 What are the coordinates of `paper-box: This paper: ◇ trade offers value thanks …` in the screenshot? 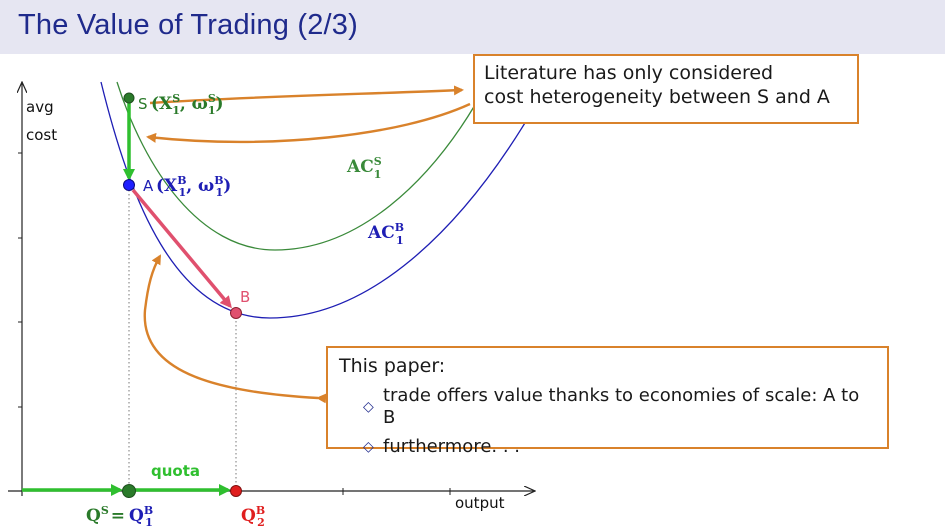 It's located at (607, 401).